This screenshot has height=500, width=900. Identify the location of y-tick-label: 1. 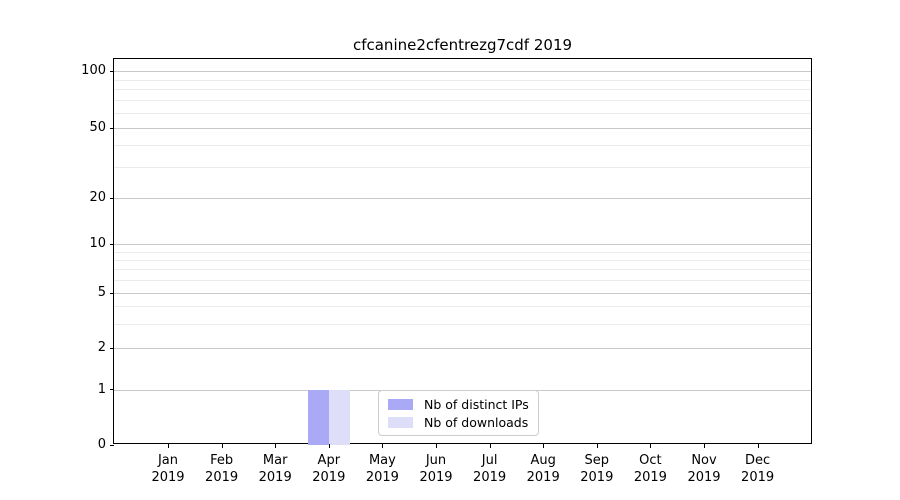
(101, 389).